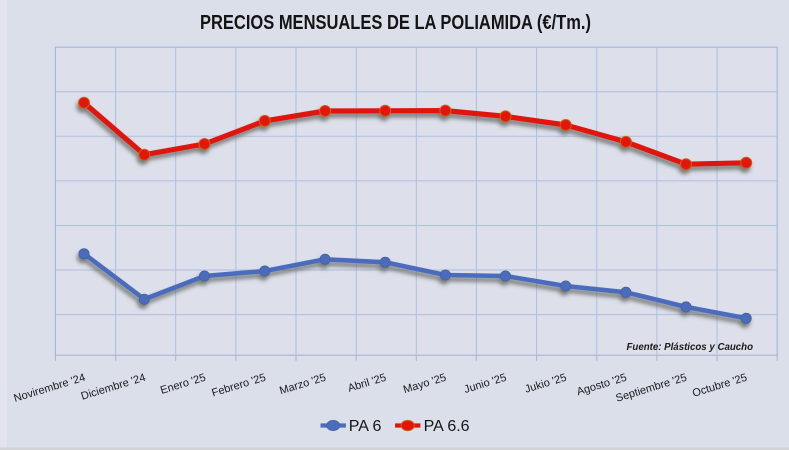 Image resolution: width=789 pixels, height=450 pixels. I want to click on svg-text: PA 6.6, so click(447, 426).